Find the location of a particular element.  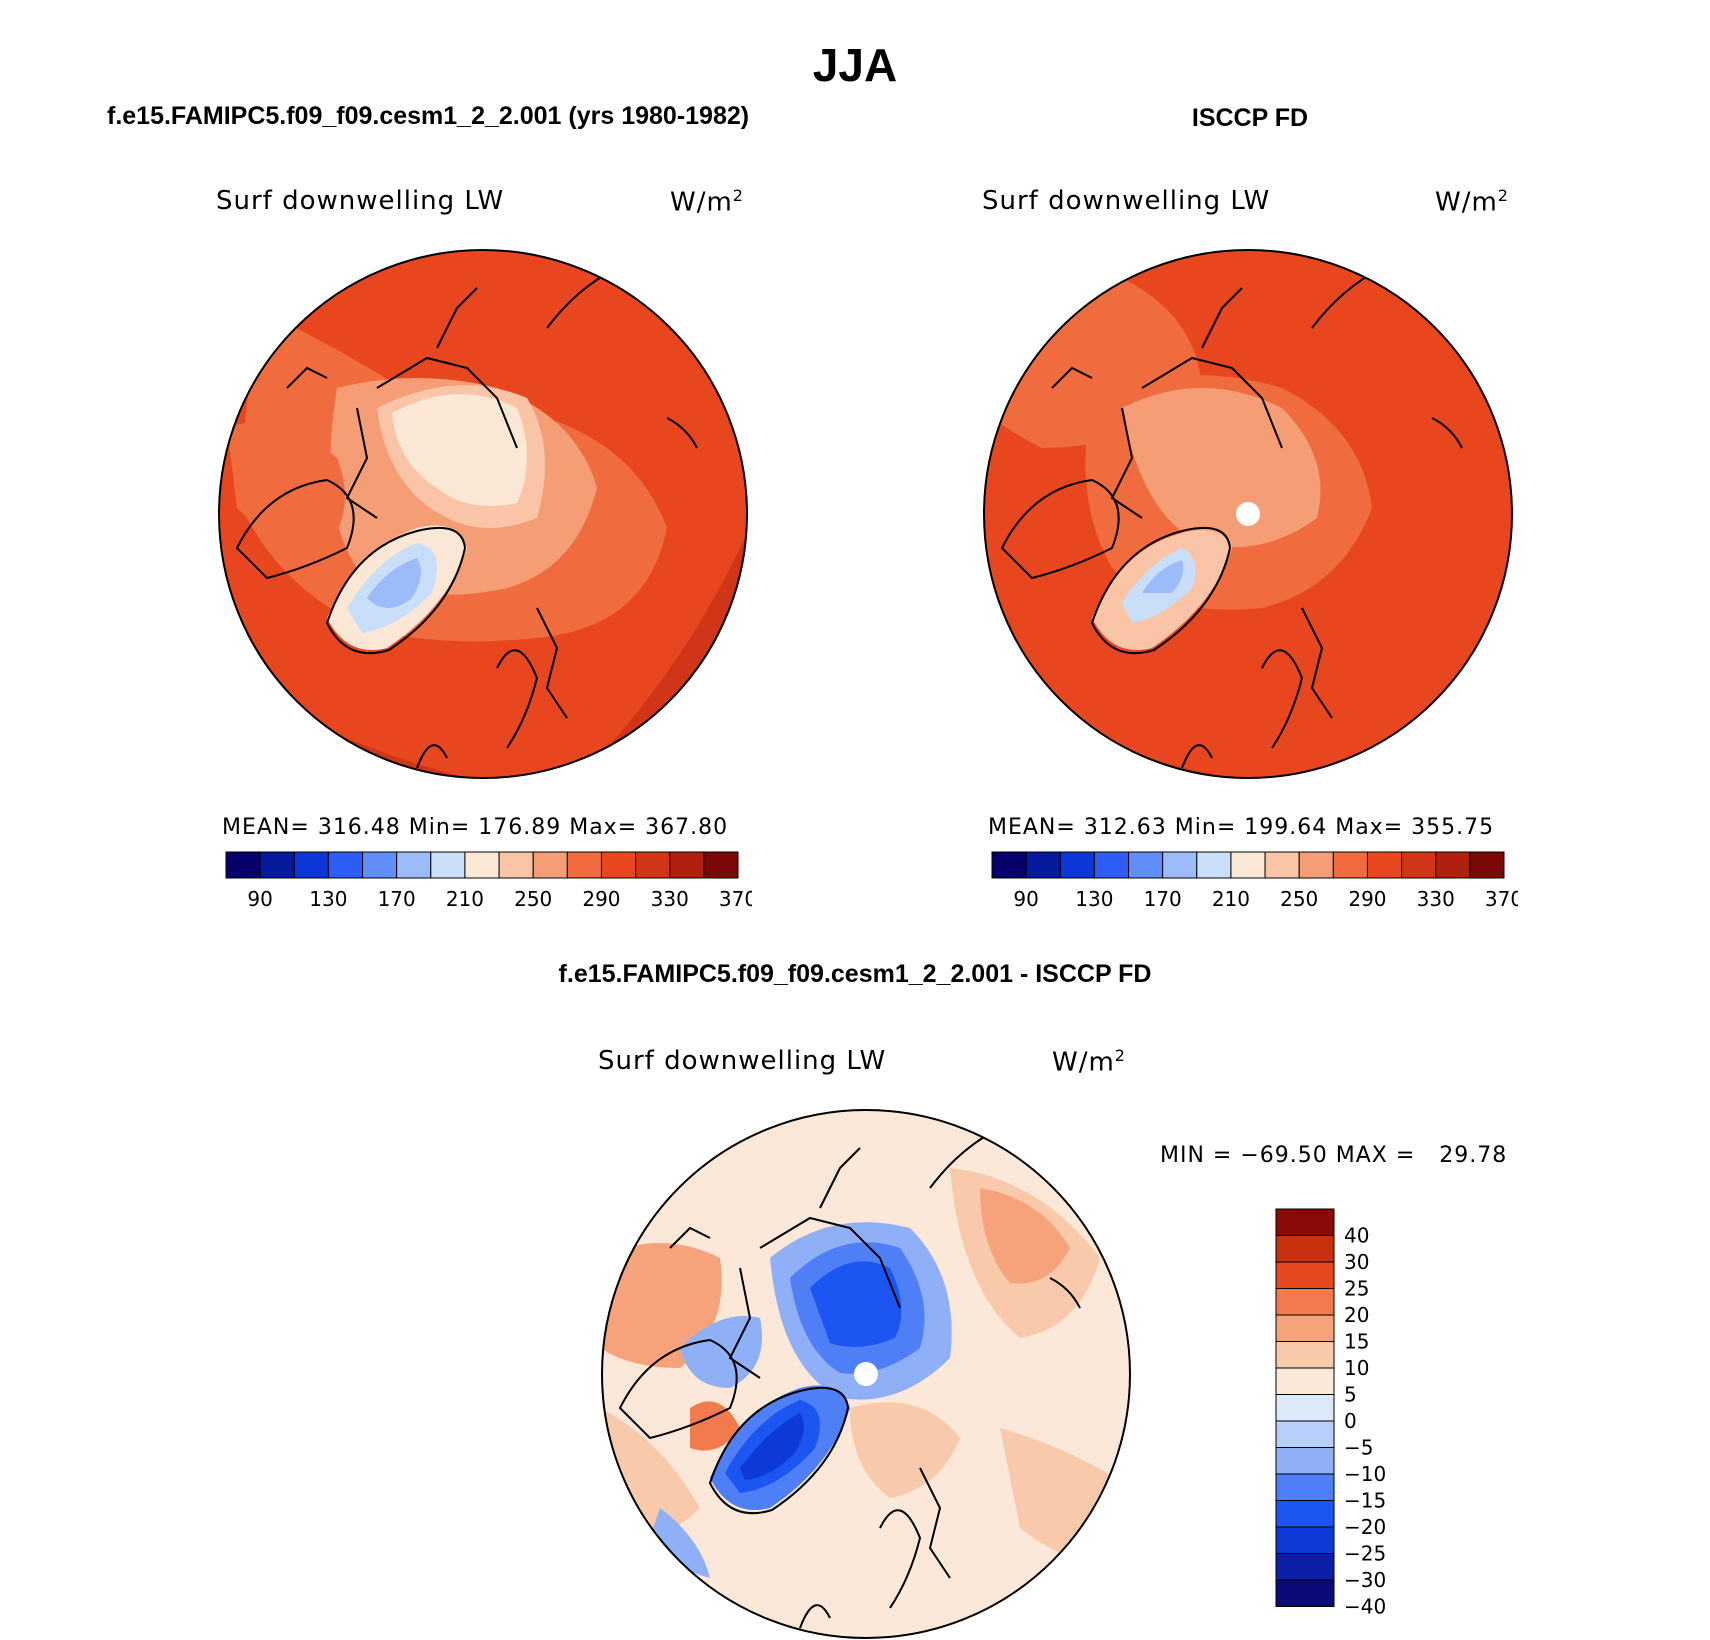

obs-units-label: W/m2 is located at coordinates (1472, 202).